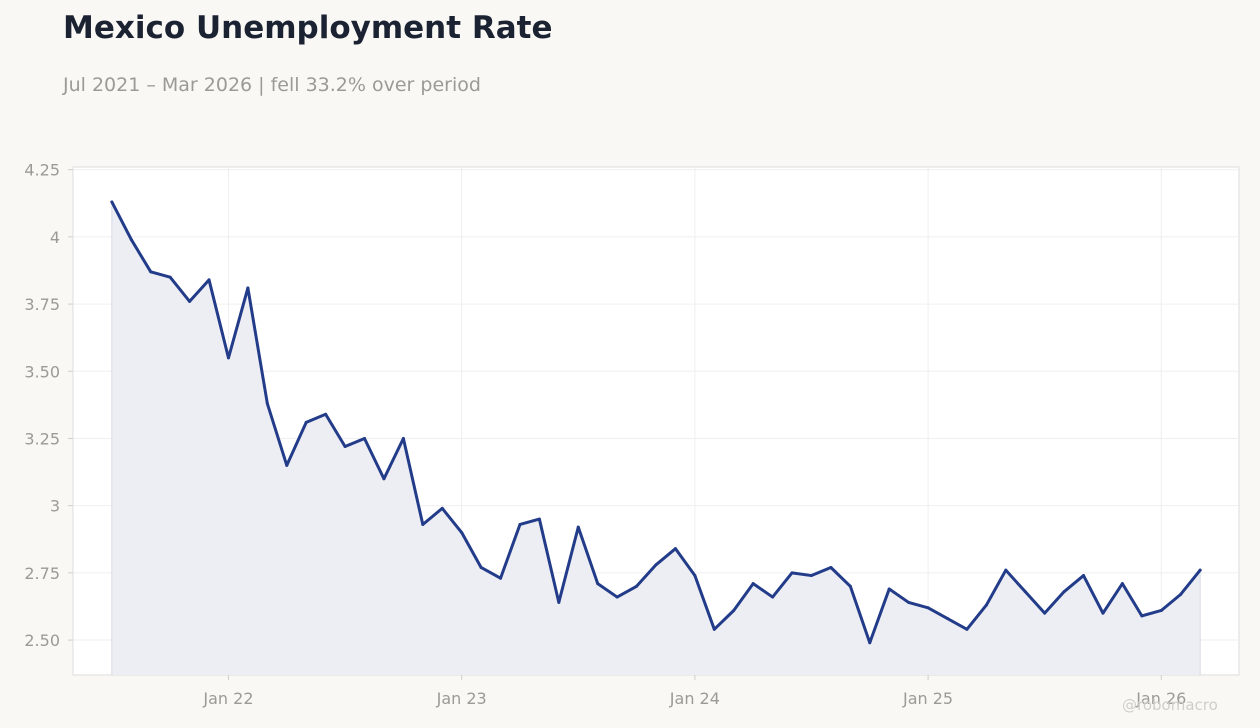  I want to click on x-tick-label: Jan 23, so click(461, 698).